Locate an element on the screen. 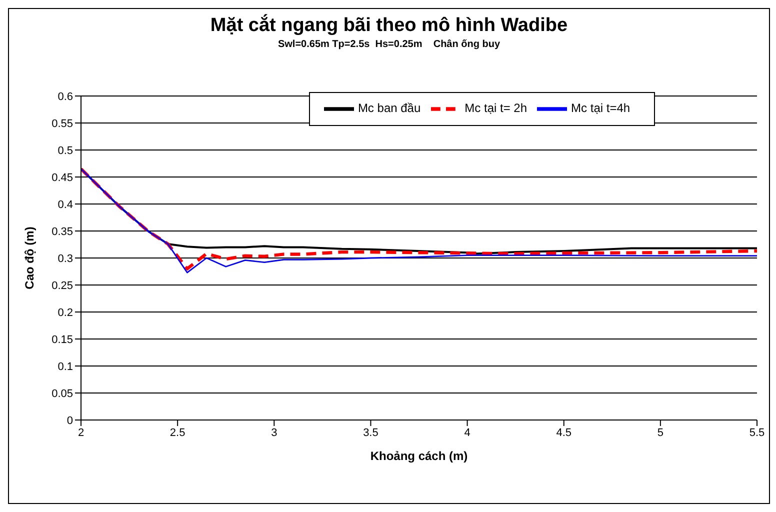 Image resolution: width=776 pixels, height=512 pixels. y-tick-label: 0.4 is located at coordinates (65, 204).